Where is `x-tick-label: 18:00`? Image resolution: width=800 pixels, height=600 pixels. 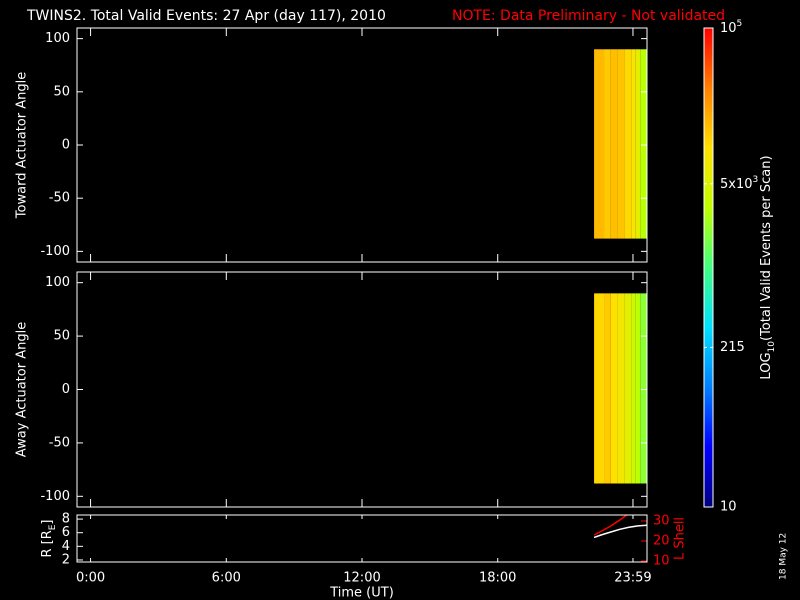 x-tick-label: 18:00 is located at coordinates (497, 578).